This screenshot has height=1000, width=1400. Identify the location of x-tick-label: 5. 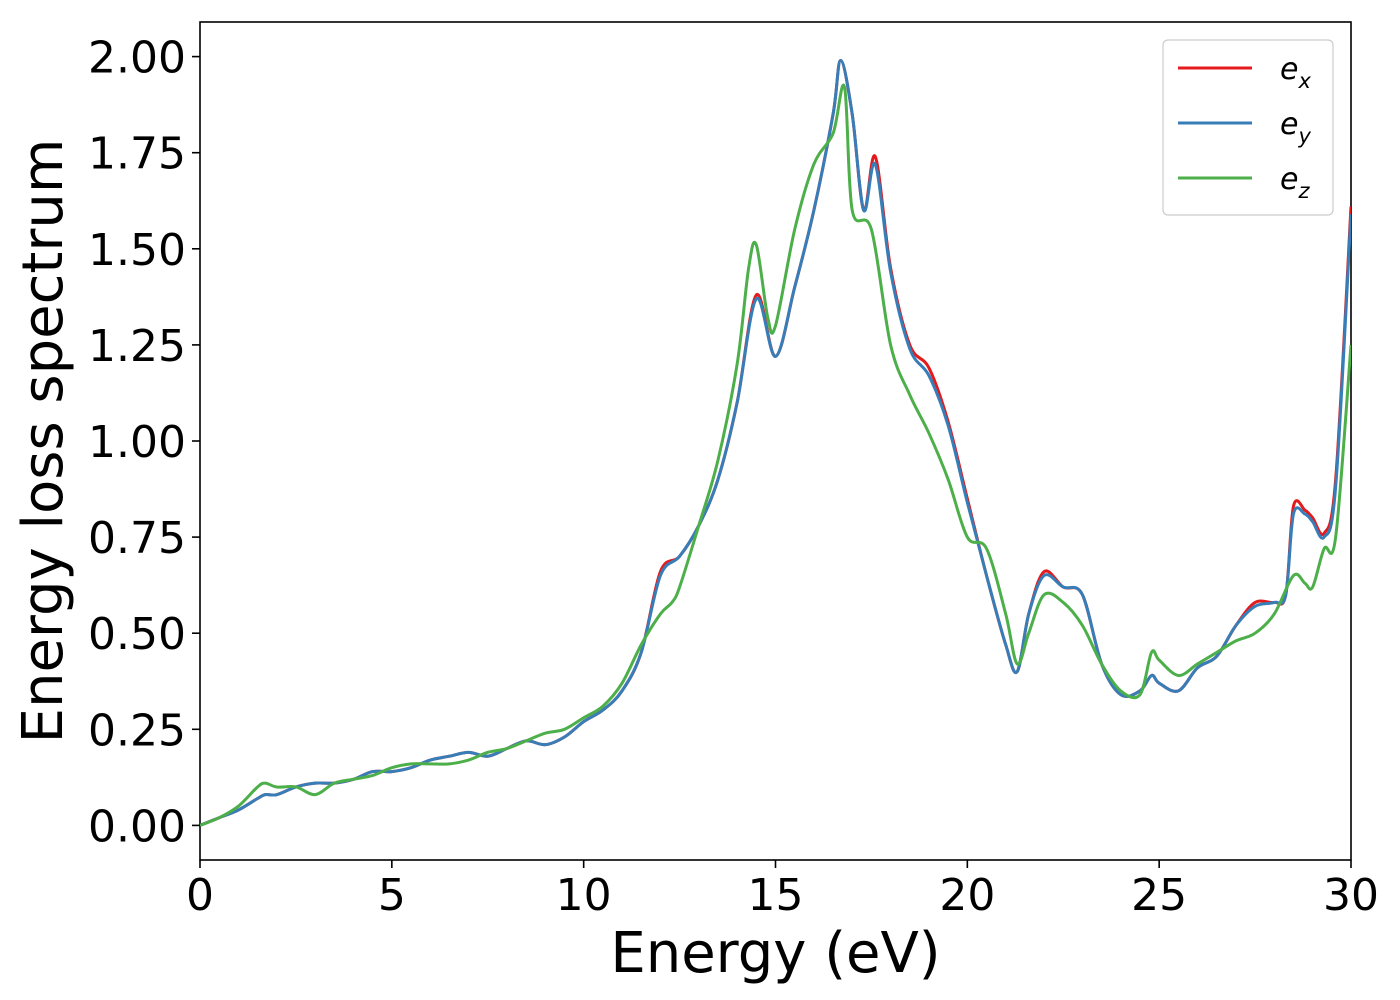
(392, 895).